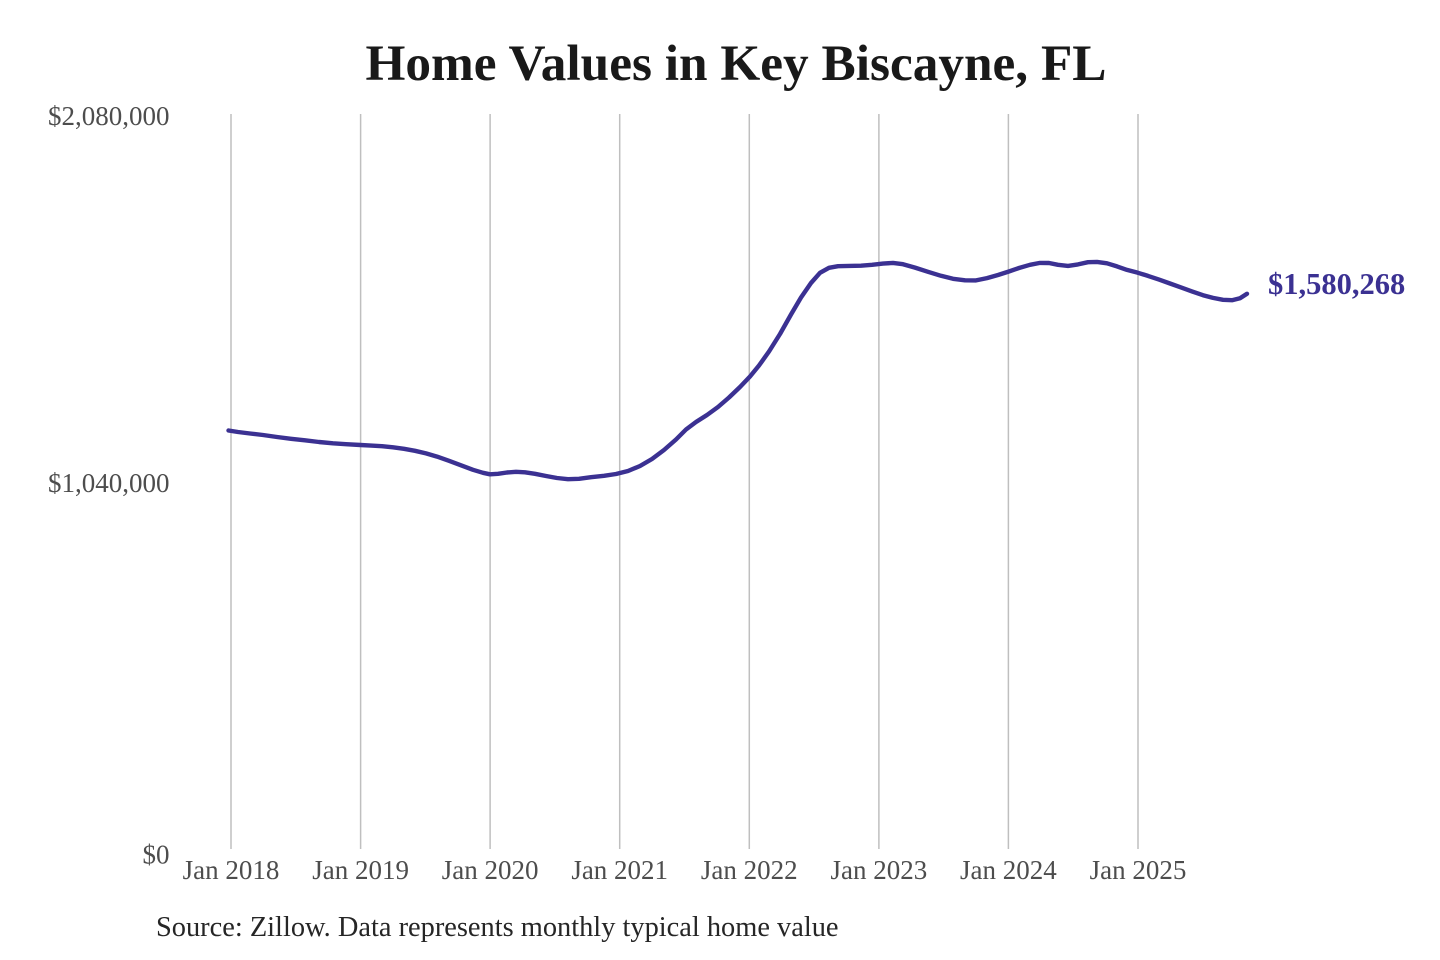 The image size is (1440, 960). Describe the element at coordinates (619, 870) in the screenshot. I see `svg-text: Jan 2021` at that location.